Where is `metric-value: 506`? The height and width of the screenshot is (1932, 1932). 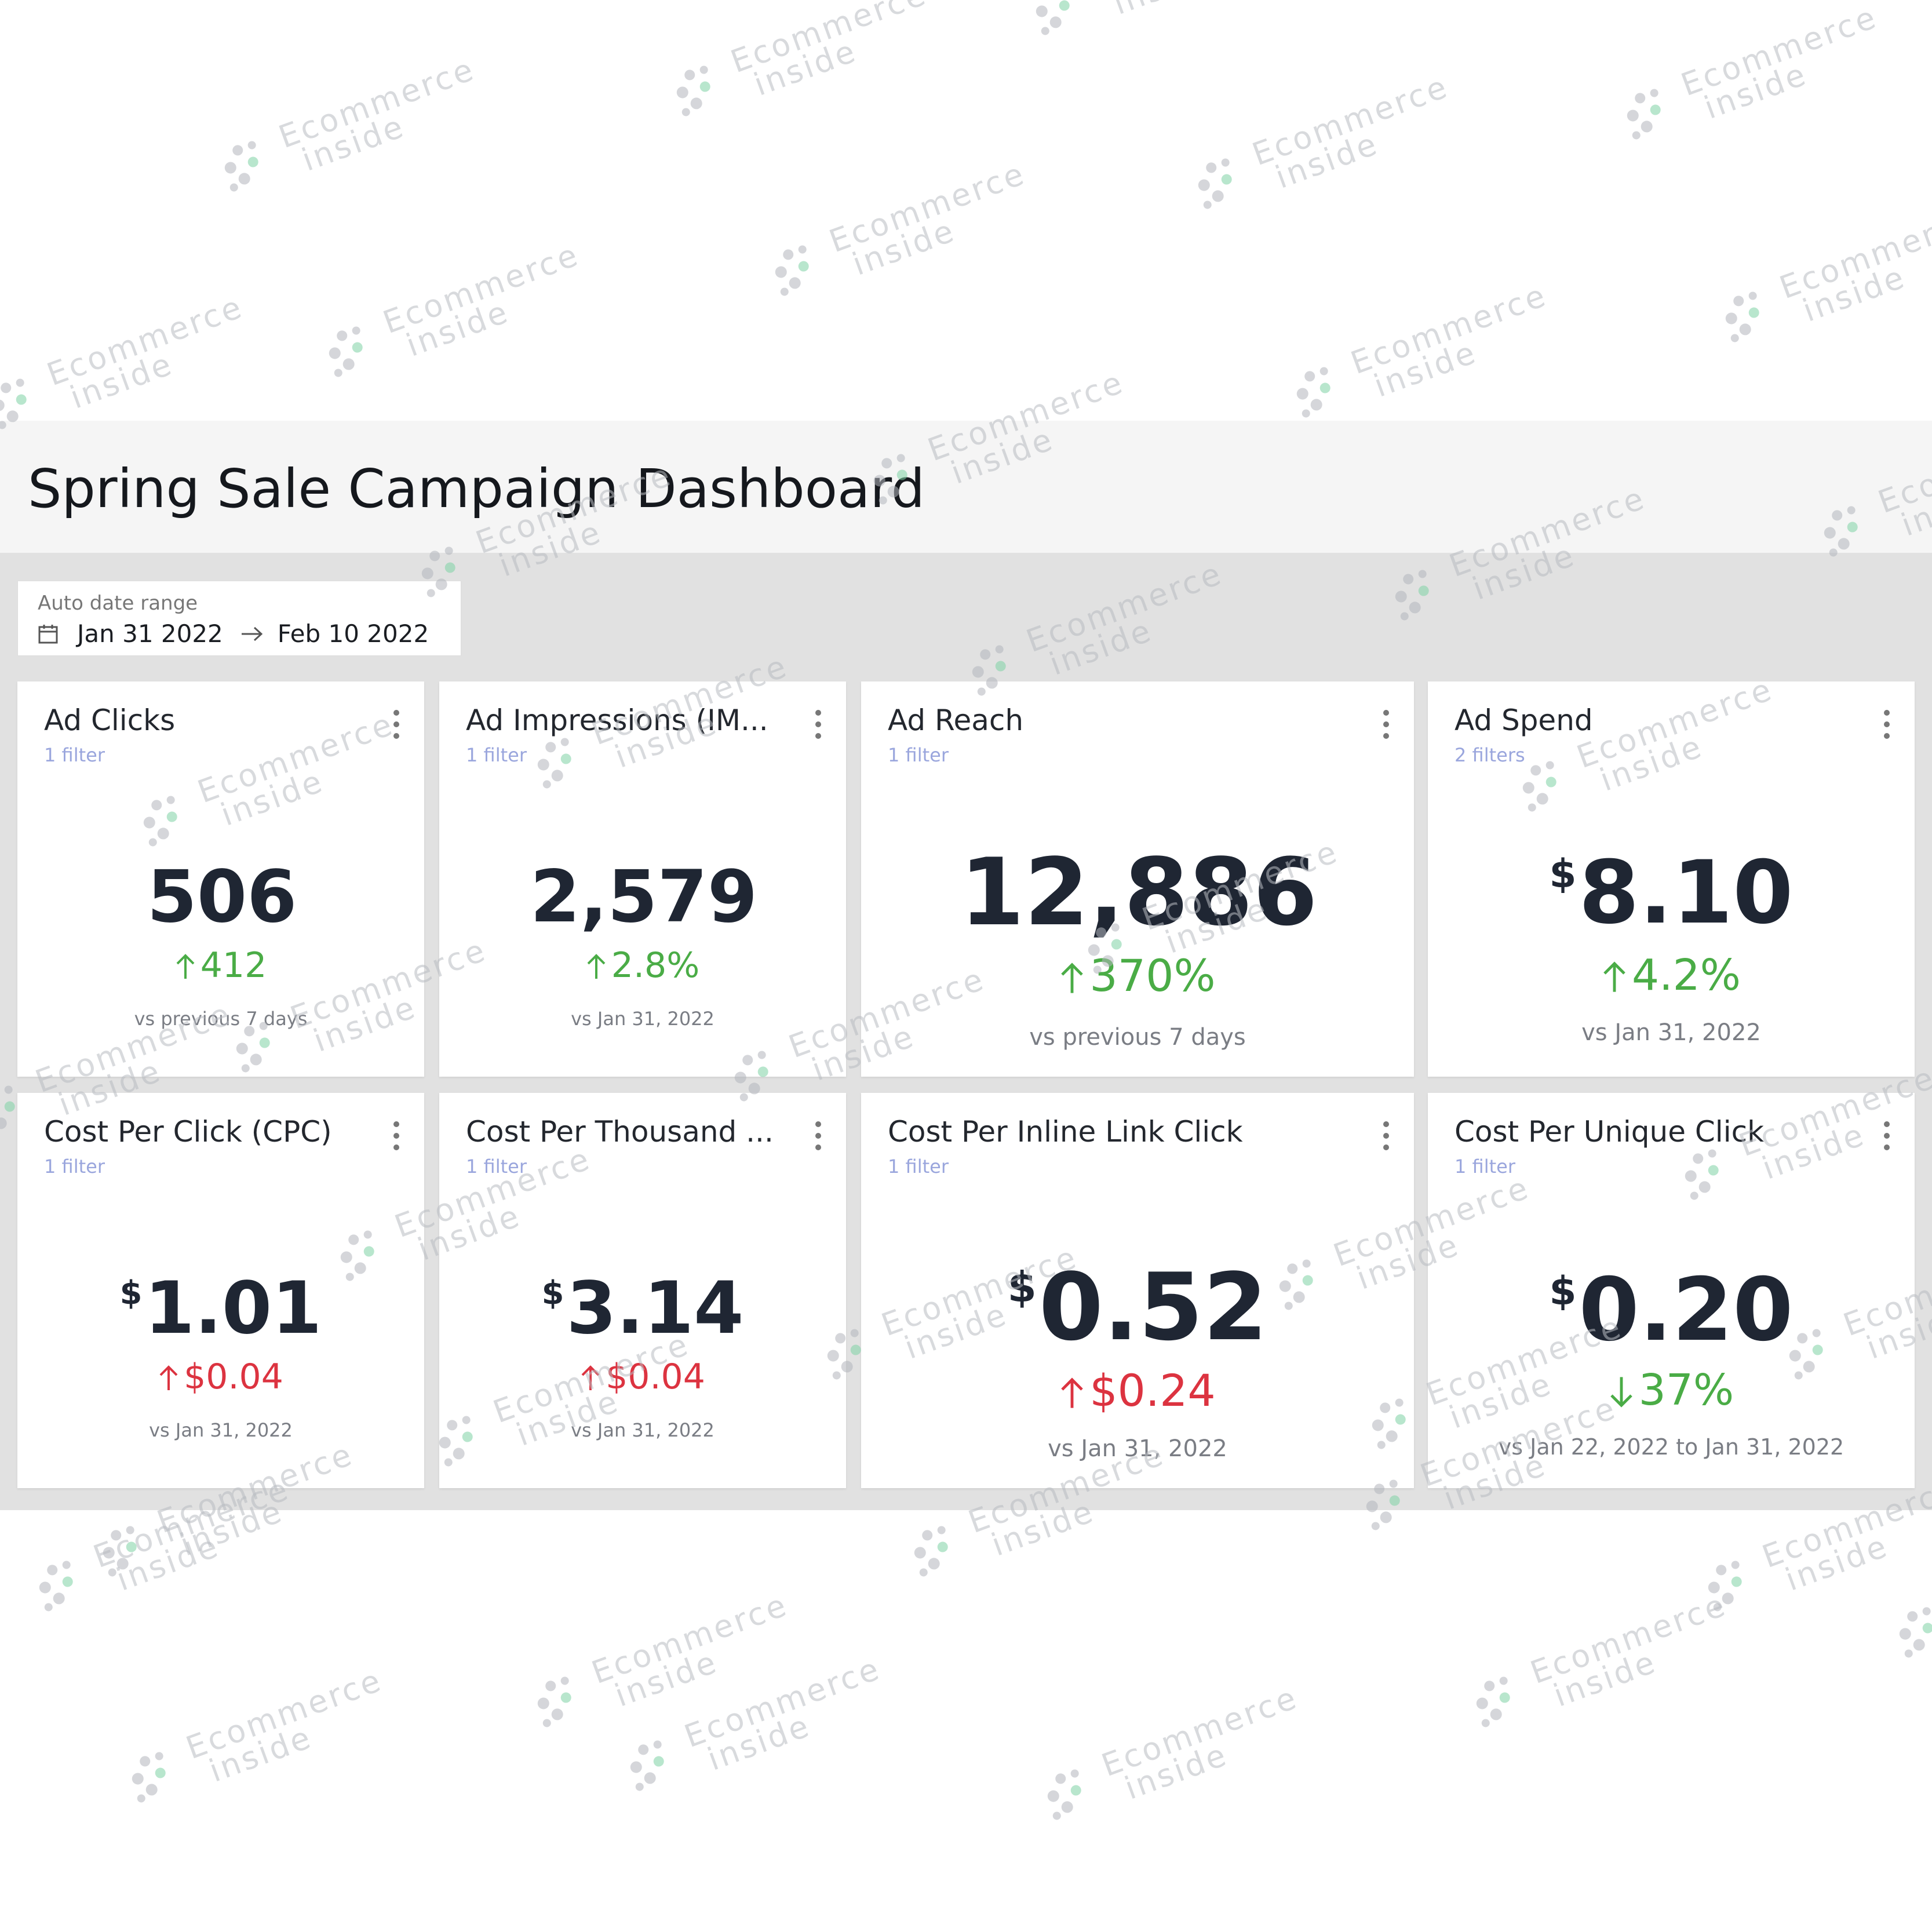 metric-value: 506 is located at coordinates (220, 897).